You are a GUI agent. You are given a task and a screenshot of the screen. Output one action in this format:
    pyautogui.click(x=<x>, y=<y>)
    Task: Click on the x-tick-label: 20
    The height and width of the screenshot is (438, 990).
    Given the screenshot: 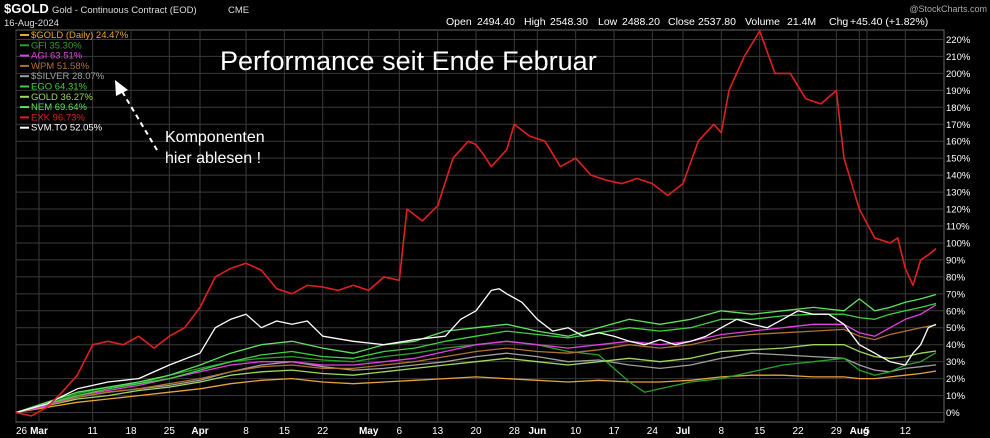 What is the action you would take?
    pyautogui.click(x=476, y=431)
    